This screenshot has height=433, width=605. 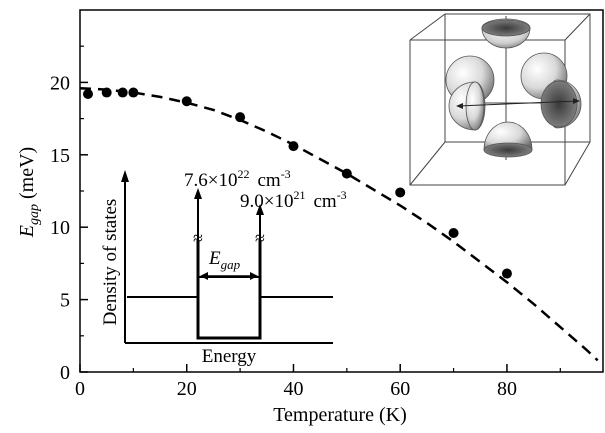 I want to click on x-tick-label: 0, so click(x=80, y=389).